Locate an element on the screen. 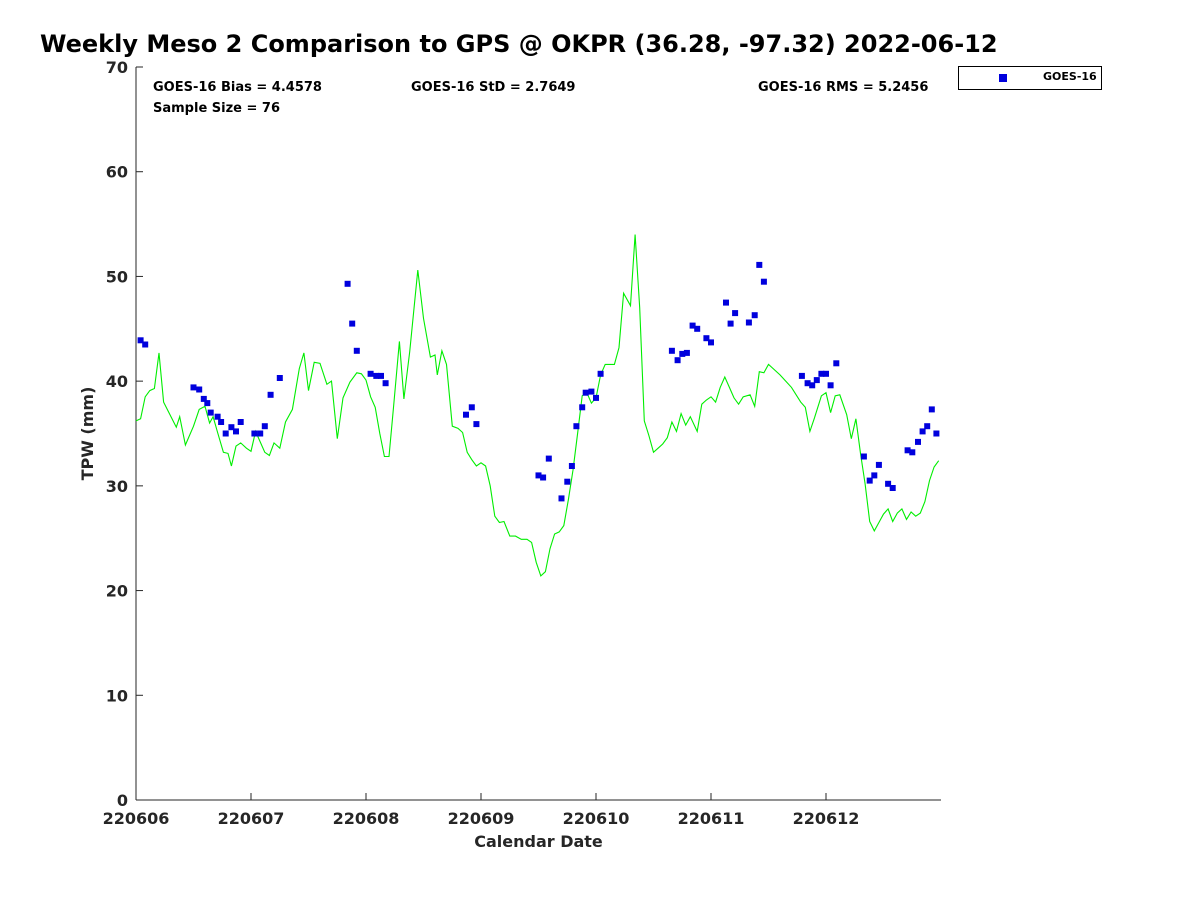 This screenshot has width=1200, height=900. x-axis-title: Calendar Date is located at coordinates (538, 841).